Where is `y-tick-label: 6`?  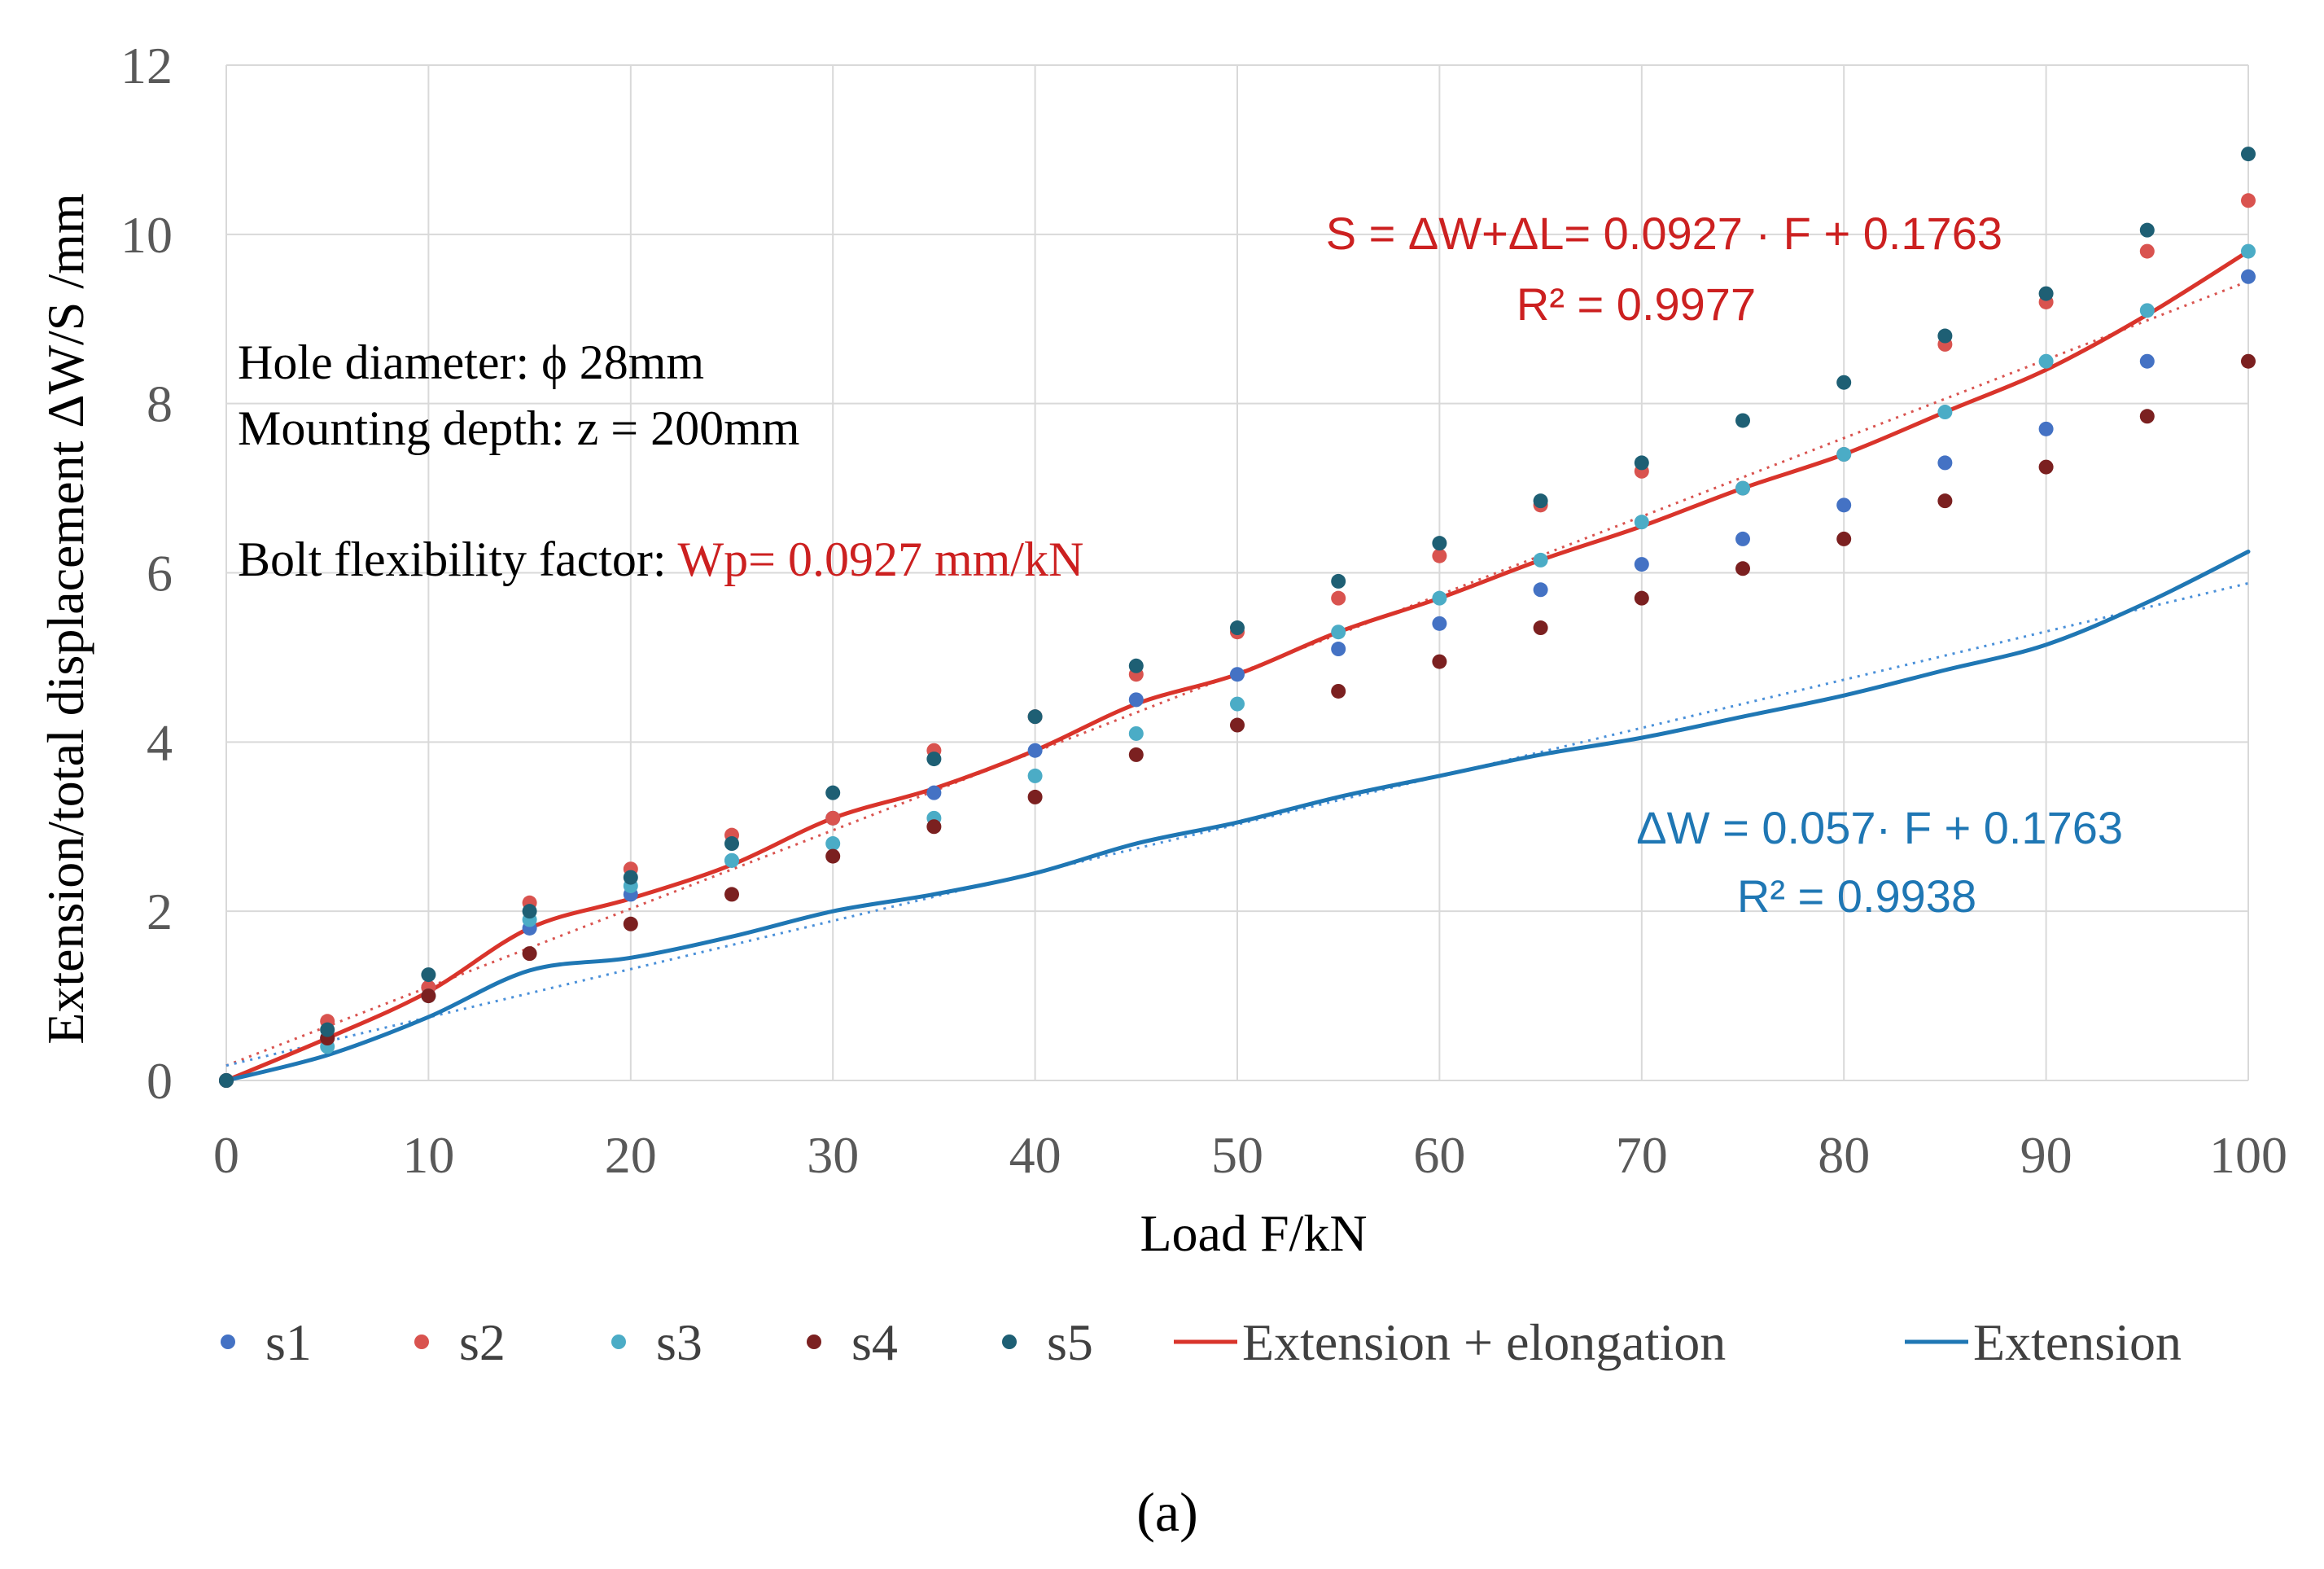
y-tick-label: 6 is located at coordinates (160, 574).